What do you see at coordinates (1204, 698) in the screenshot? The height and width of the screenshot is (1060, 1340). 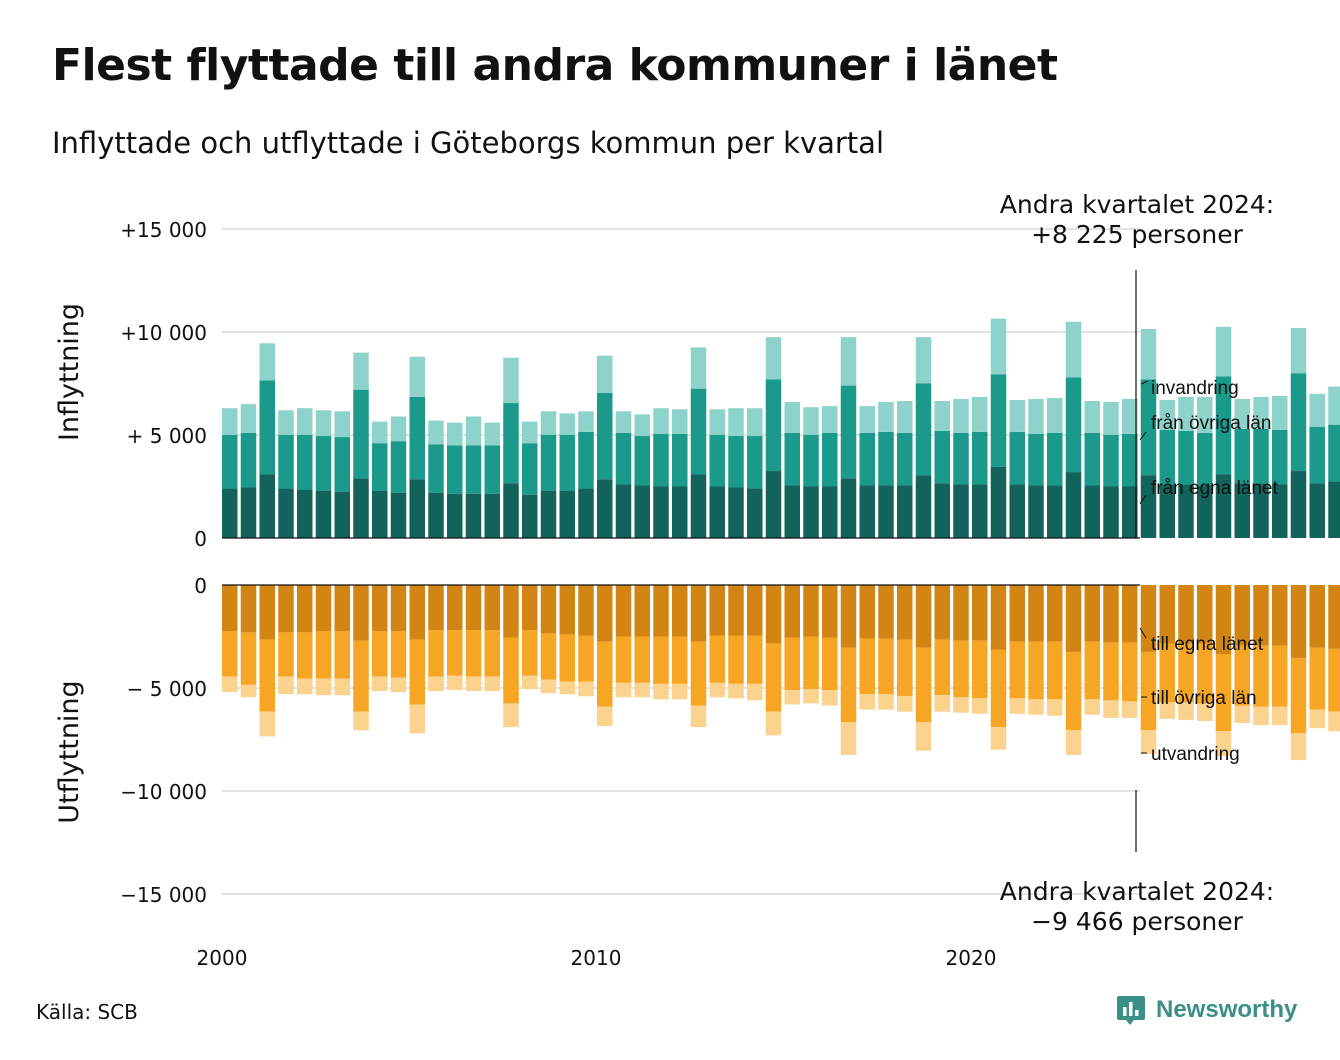 I see `series-label-till-ovriga-lan: till övriga län` at bounding box center [1204, 698].